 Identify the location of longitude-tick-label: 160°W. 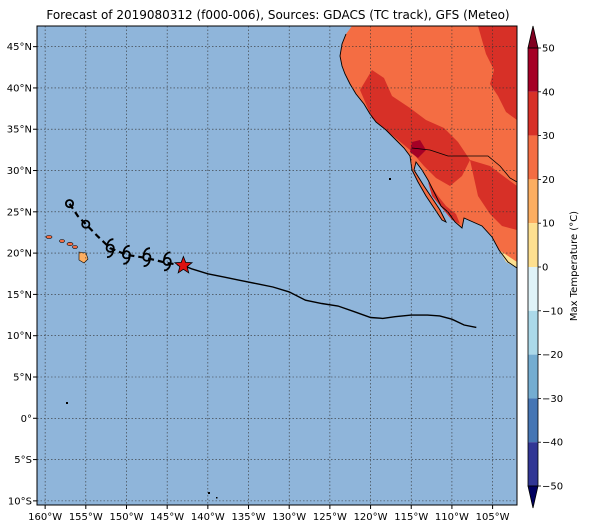
(45, 517).